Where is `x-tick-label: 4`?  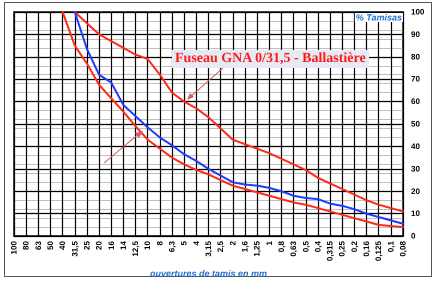 x-tick-label: 4 is located at coordinates (196, 243).